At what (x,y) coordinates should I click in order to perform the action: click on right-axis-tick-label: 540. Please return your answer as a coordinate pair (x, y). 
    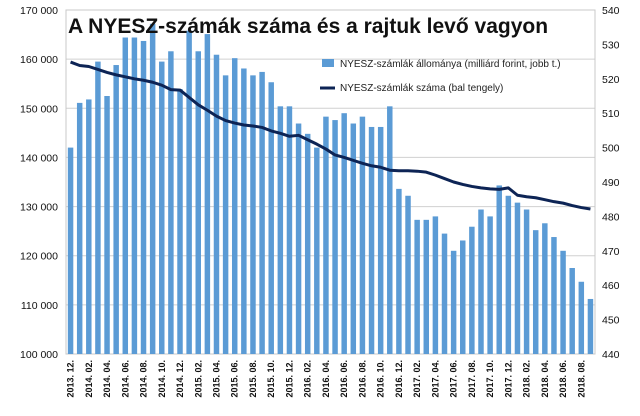
    Looking at the image, I should click on (611, 11).